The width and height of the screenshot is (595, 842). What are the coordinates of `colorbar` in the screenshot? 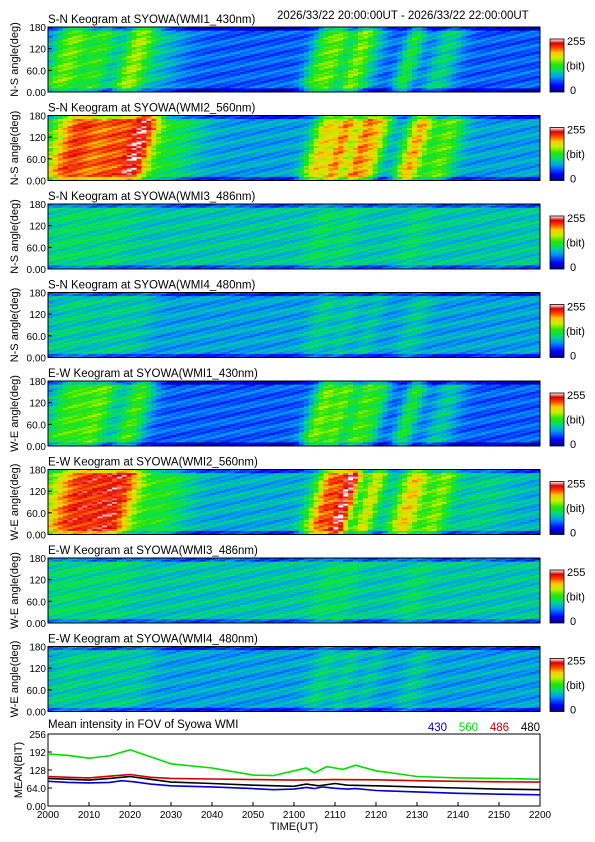 It's located at (557, 65).